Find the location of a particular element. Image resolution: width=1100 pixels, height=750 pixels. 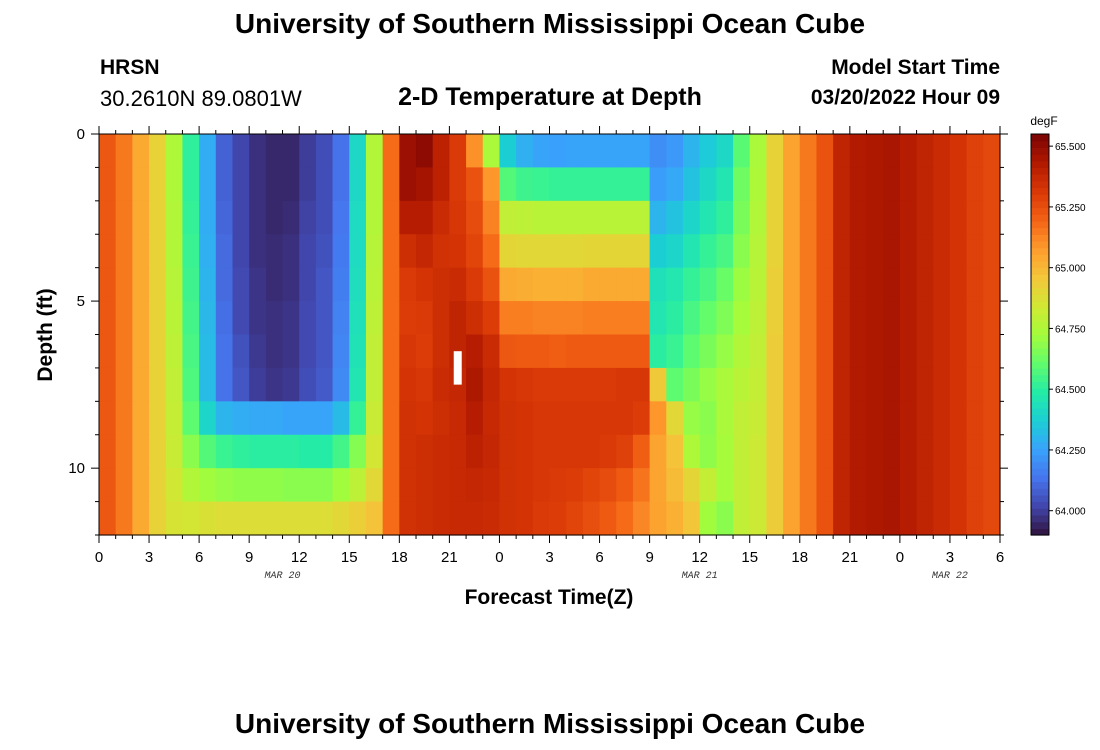

date-label: MAR 22 is located at coordinates (950, 576).